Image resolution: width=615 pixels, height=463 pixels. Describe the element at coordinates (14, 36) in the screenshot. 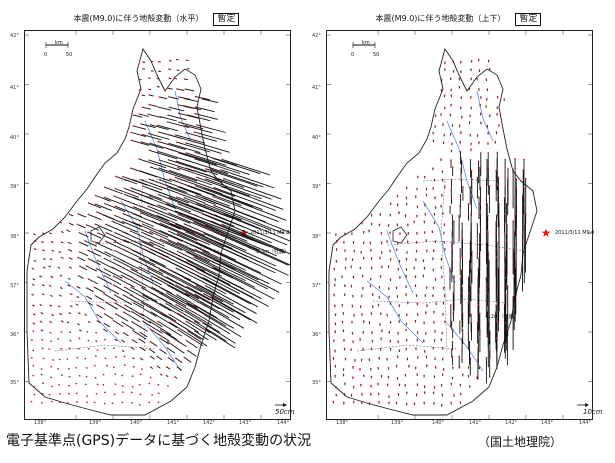

I see `lat-label: 42°` at that location.